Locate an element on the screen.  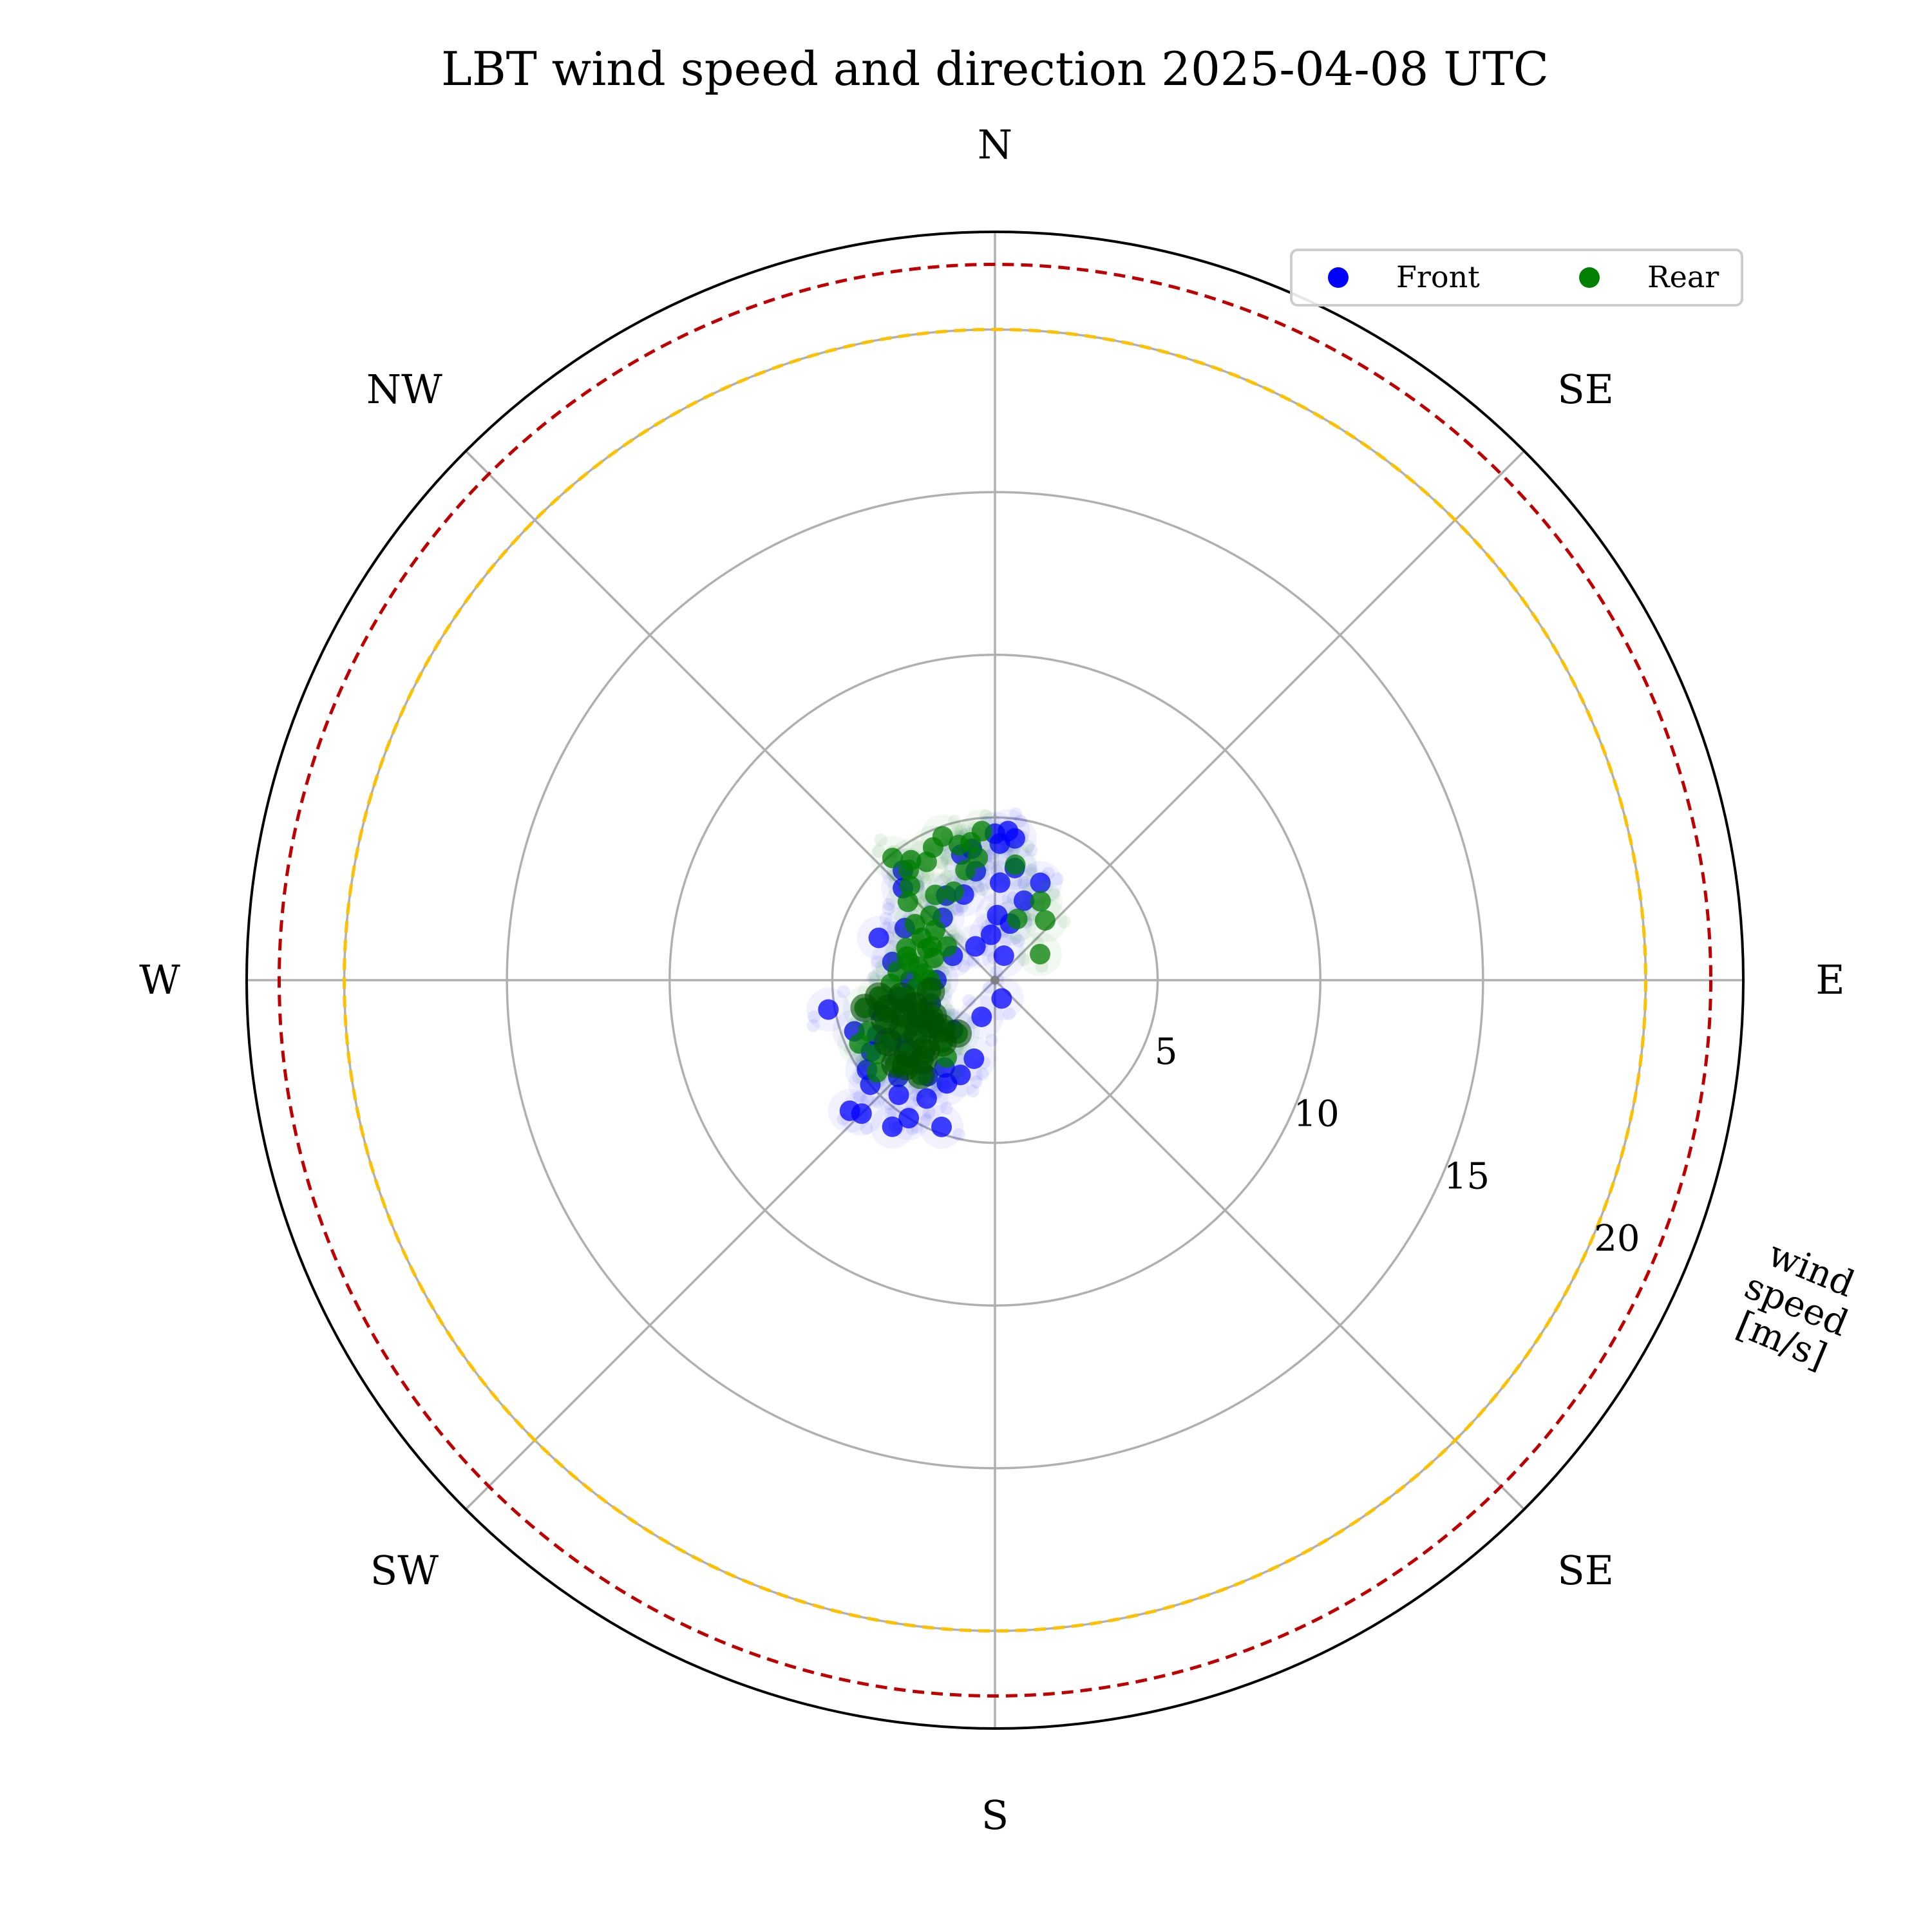
scatter-points is located at coordinates (939, 978).